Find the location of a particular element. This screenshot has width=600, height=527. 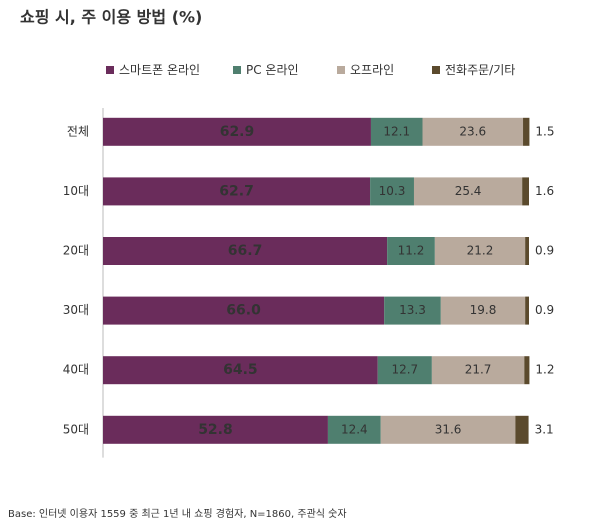

value-label: 25.4 is located at coordinates (468, 191).